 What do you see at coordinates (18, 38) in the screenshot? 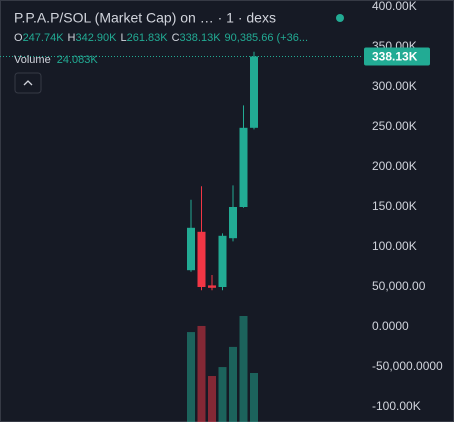
I see `ohlc-key: O` at bounding box center [18, 38].